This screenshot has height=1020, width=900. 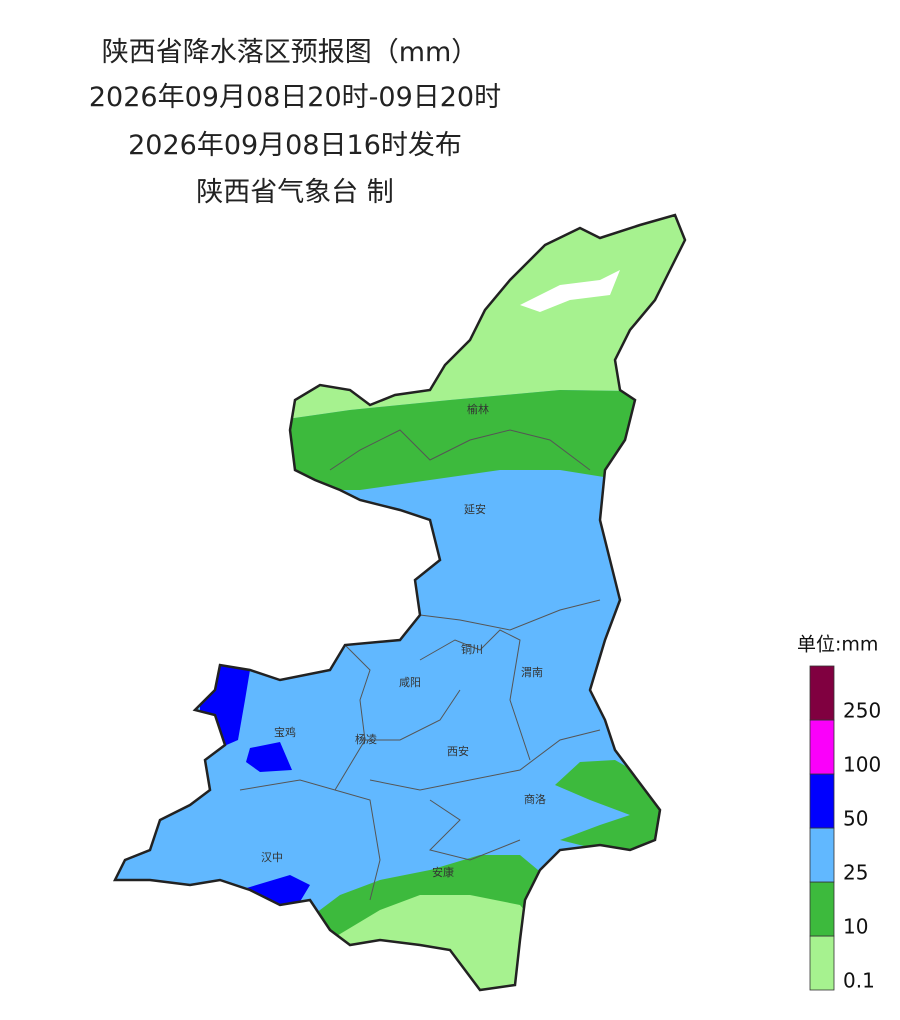 What do you see at coordinates (532, 672) in the screenshot?
I see `city-label: 渭南` at bounding box center [532, 672].